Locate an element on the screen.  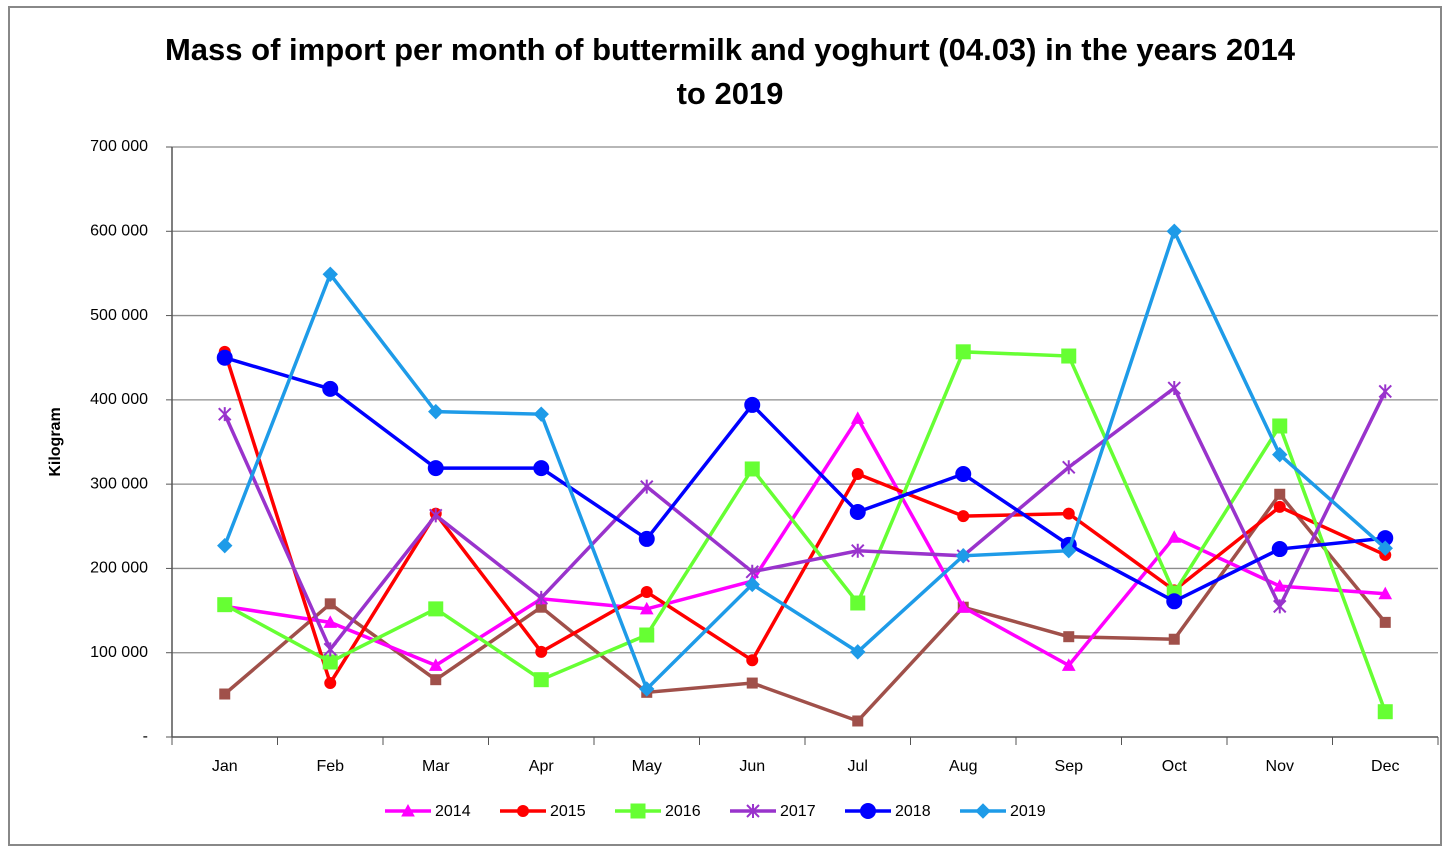
x-tick-label: Jan is located at coordinates (225, 766).